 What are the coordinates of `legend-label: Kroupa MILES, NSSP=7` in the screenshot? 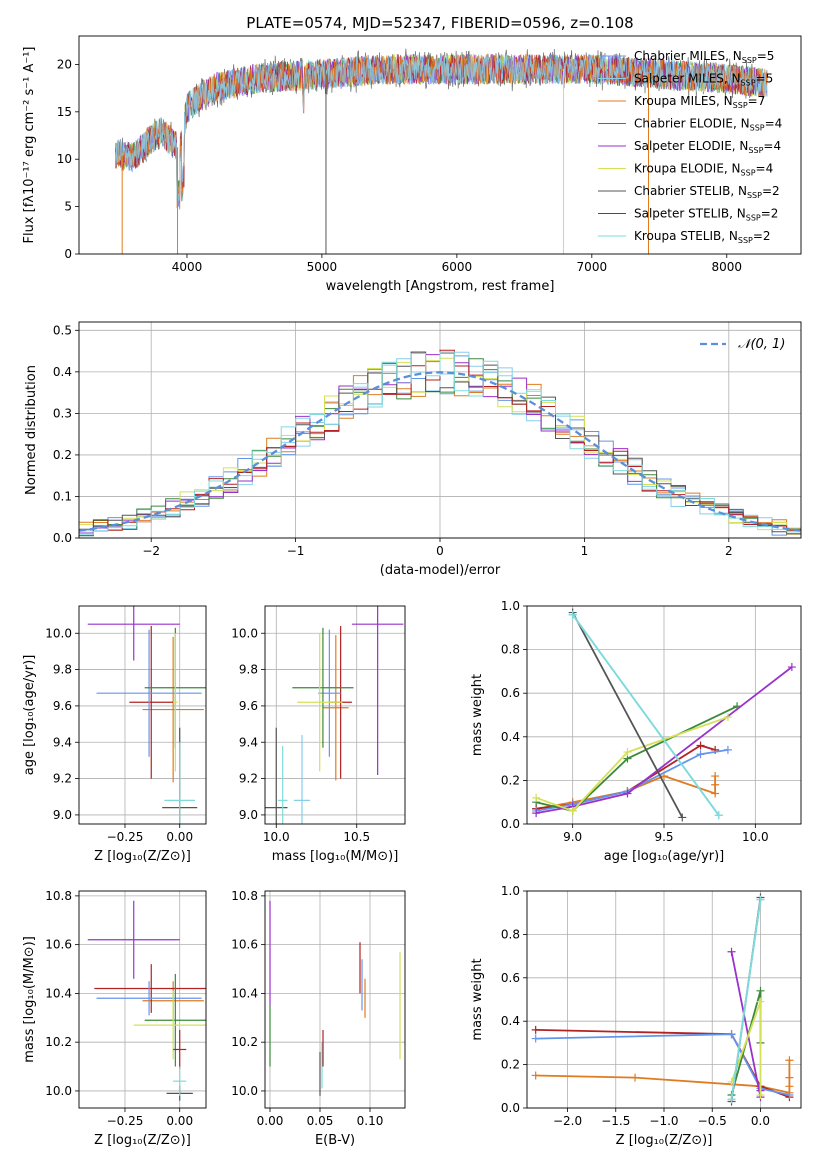 It's located at (699, 102).